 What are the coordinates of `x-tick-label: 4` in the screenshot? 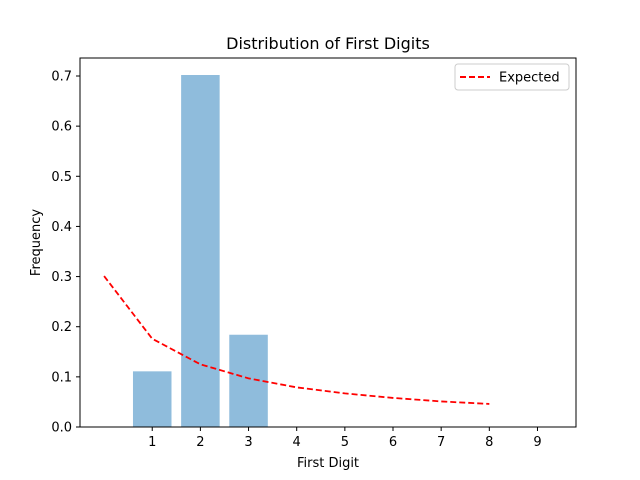 It's located at (297, 442).